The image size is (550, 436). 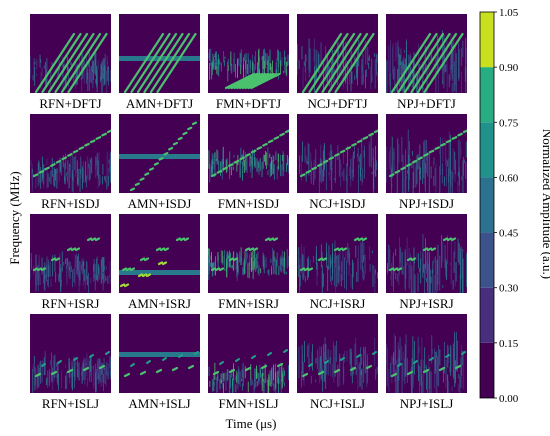 I want to click on panel-label: AMN+ISRJ, so click(x=159, y=303).